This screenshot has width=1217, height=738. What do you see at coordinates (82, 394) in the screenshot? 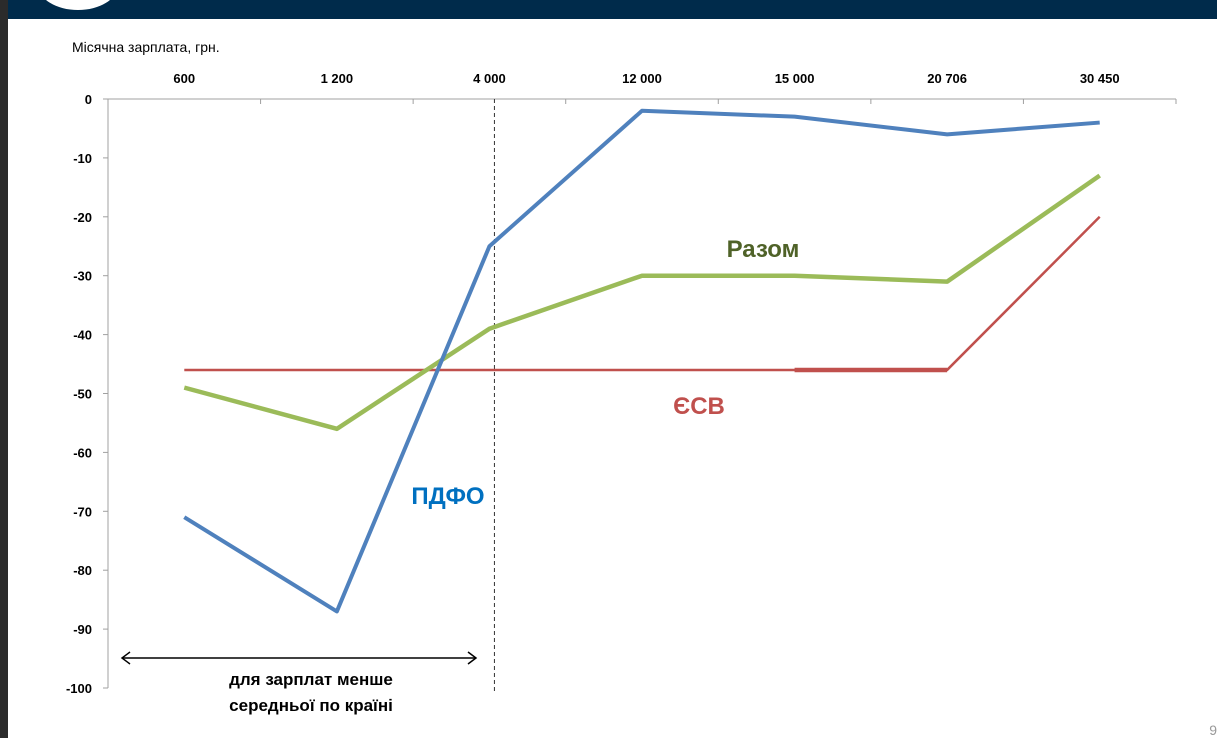
I see `y-tick-label: -50` at bounding box center [82, 394].